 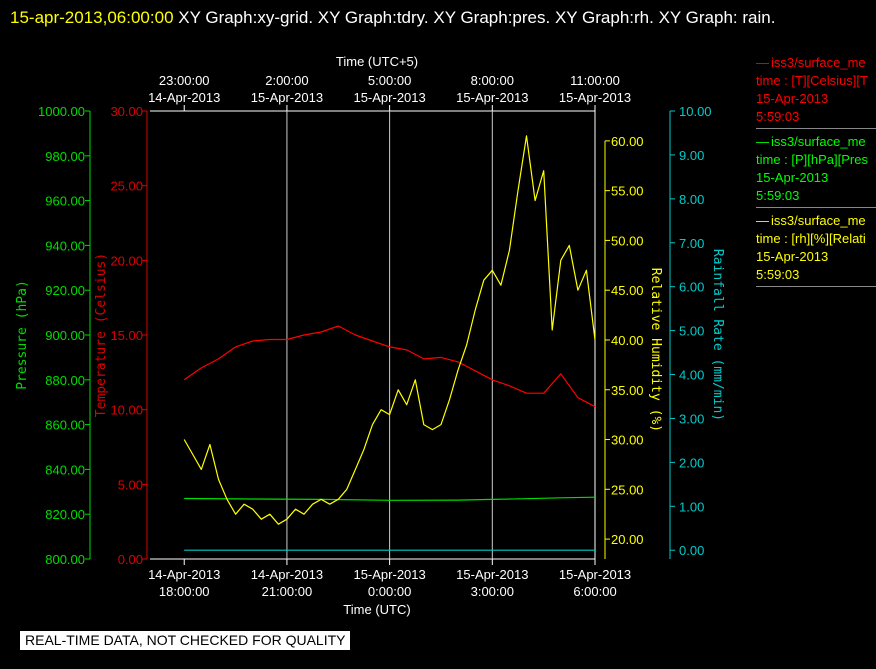 What do you see at coordinates (126, 410) in the screenshot?
I see `temperature-tick-label: 10.00` at bounding box center [126, 410].